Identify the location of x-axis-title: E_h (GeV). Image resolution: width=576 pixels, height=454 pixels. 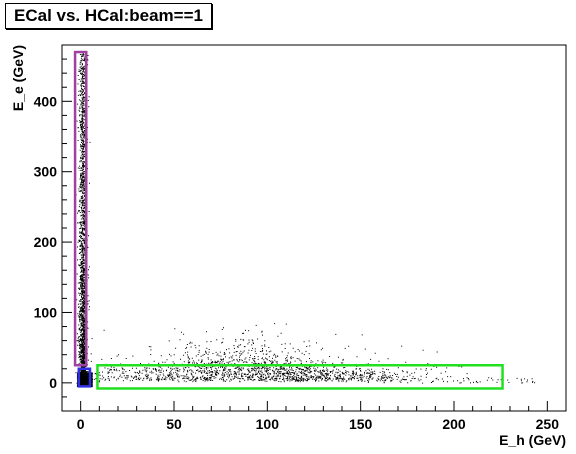
(532, 440).